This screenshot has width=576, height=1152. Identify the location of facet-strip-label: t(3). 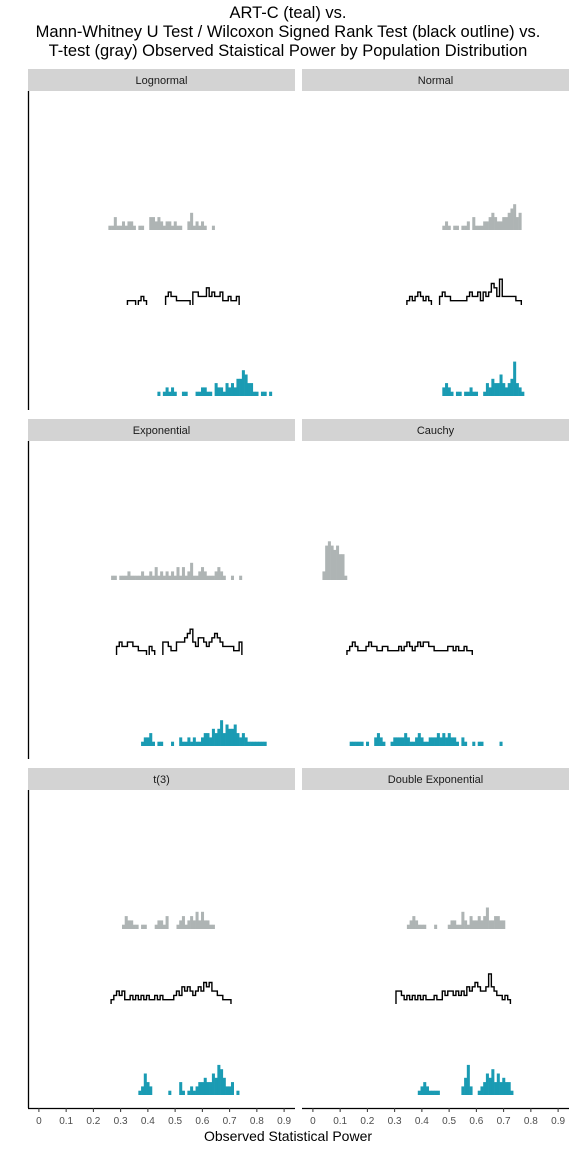
(161, 780).